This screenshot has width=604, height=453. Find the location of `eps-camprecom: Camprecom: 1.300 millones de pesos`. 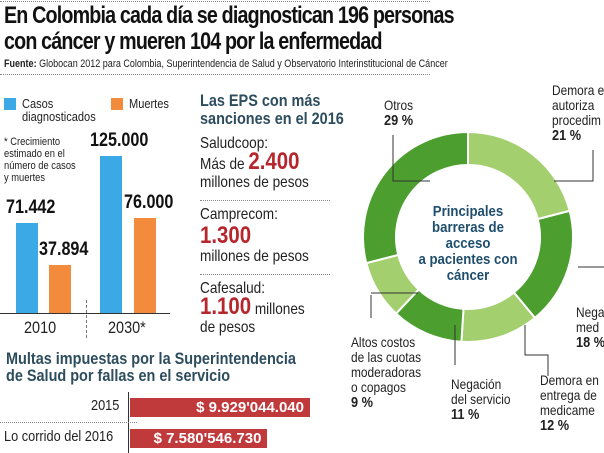

eps-camprecom: Camprecom: 1.300 millones de pesos is located at coordinates (254, 235).